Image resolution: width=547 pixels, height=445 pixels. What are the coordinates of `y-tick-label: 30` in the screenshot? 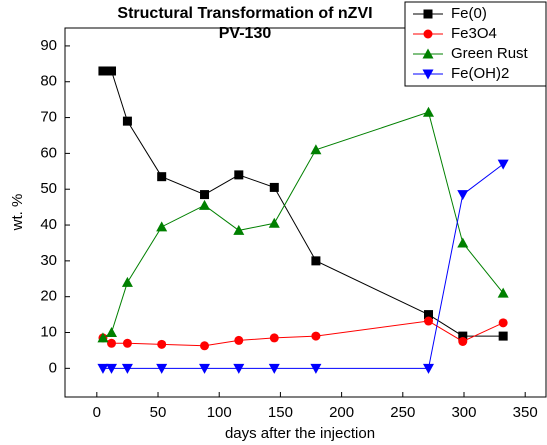 It's located at (48, 260).